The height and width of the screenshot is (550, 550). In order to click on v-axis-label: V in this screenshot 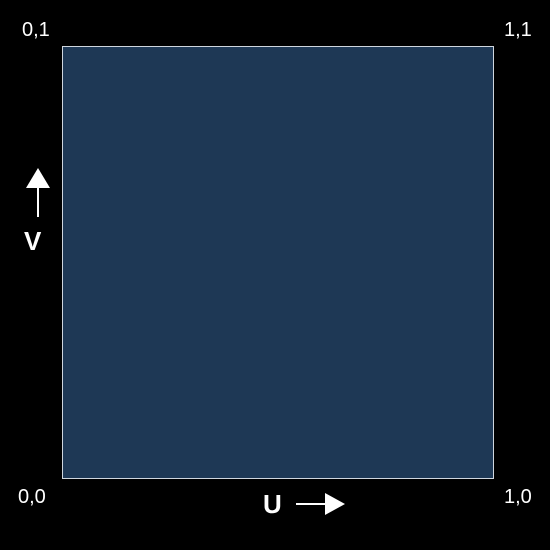, I will do `click(33, 241)`.